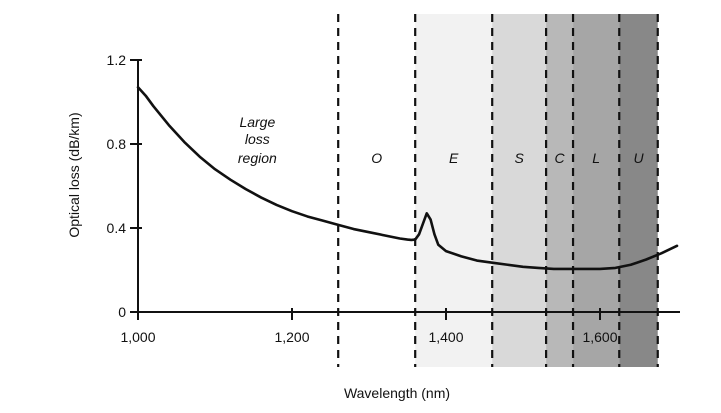 This screenshot has height=413, width=721. What do you see at coordinates (291, 337) in the screenshot?
I see `x-tick-label-1: 1,200` at bounding box center [291, 337].